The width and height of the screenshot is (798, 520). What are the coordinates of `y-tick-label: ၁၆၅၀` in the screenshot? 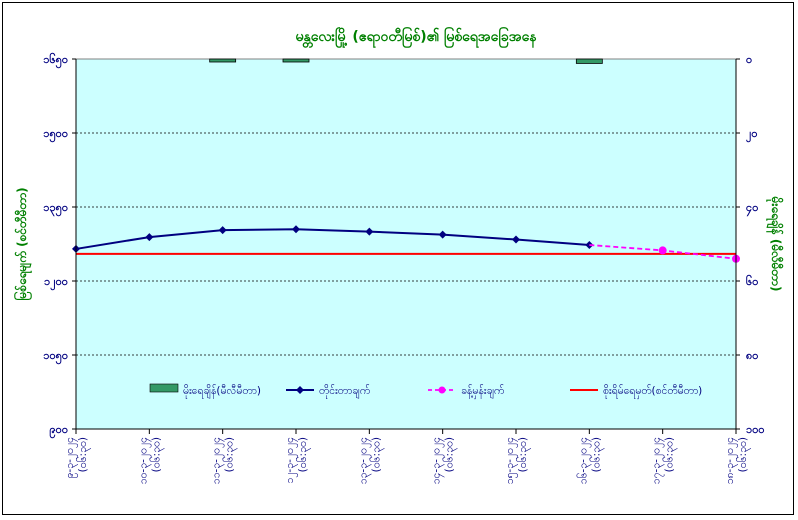 It's located at (55, 61).